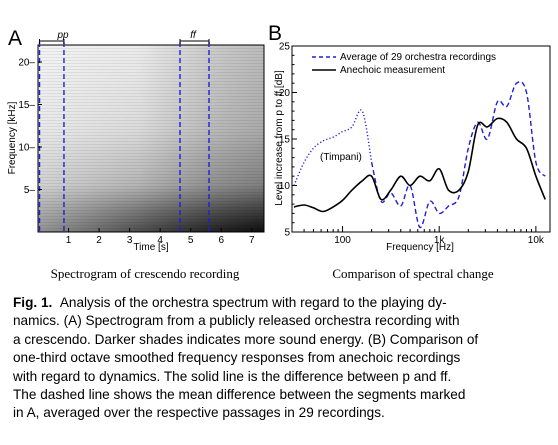 This screenshot has width=558, height=445. Describe the element at coordinates (287, 233) in the screenshot. I see `y-tick-label: 5` at that location.